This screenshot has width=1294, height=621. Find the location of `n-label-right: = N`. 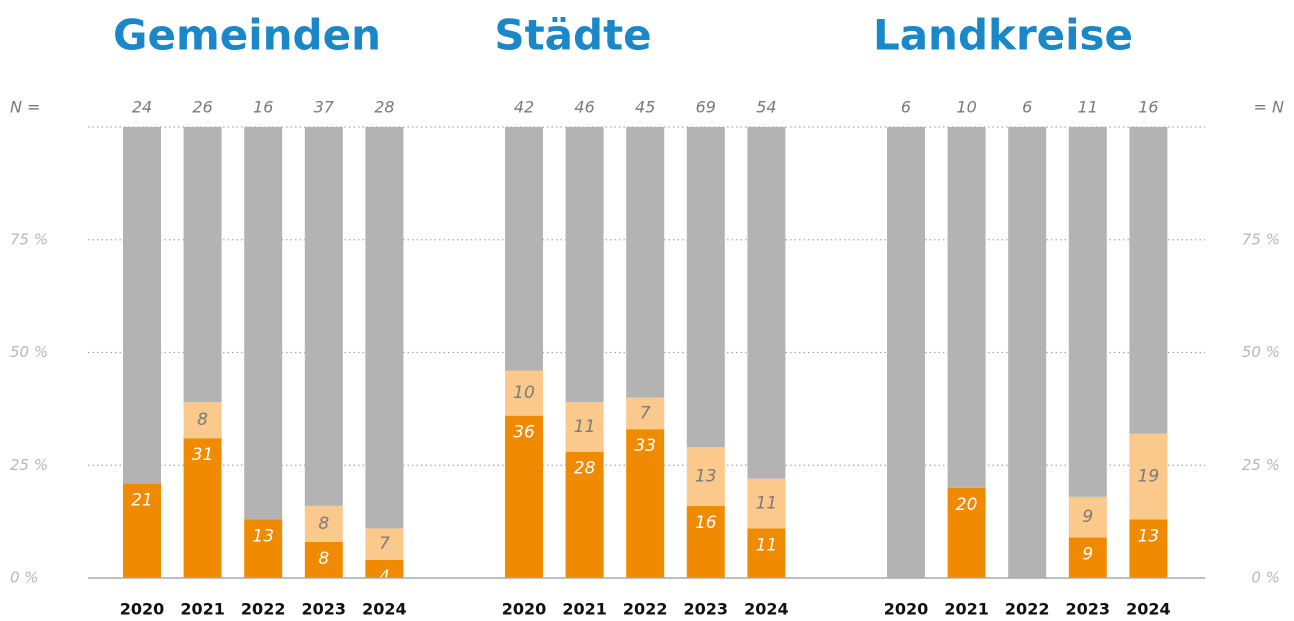

n-label-right: = N is located at coordinates (1269, 107).